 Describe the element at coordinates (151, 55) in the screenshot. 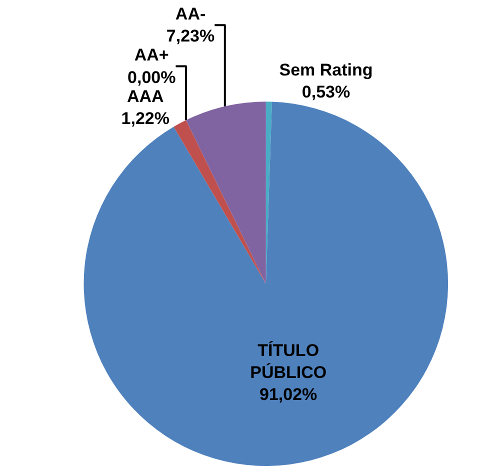

I see `category-label: AA+` at that location.